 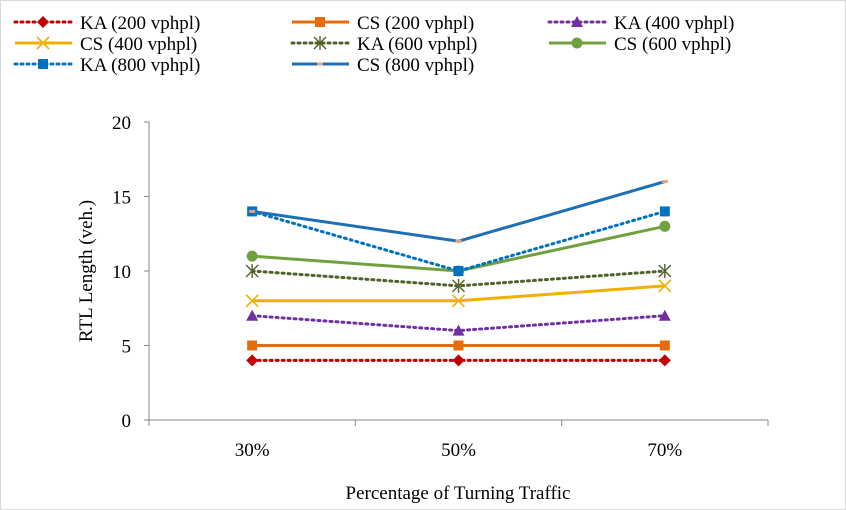 I want to click on legend-label: KA (800 vphpl), so click(x=140, y=65).